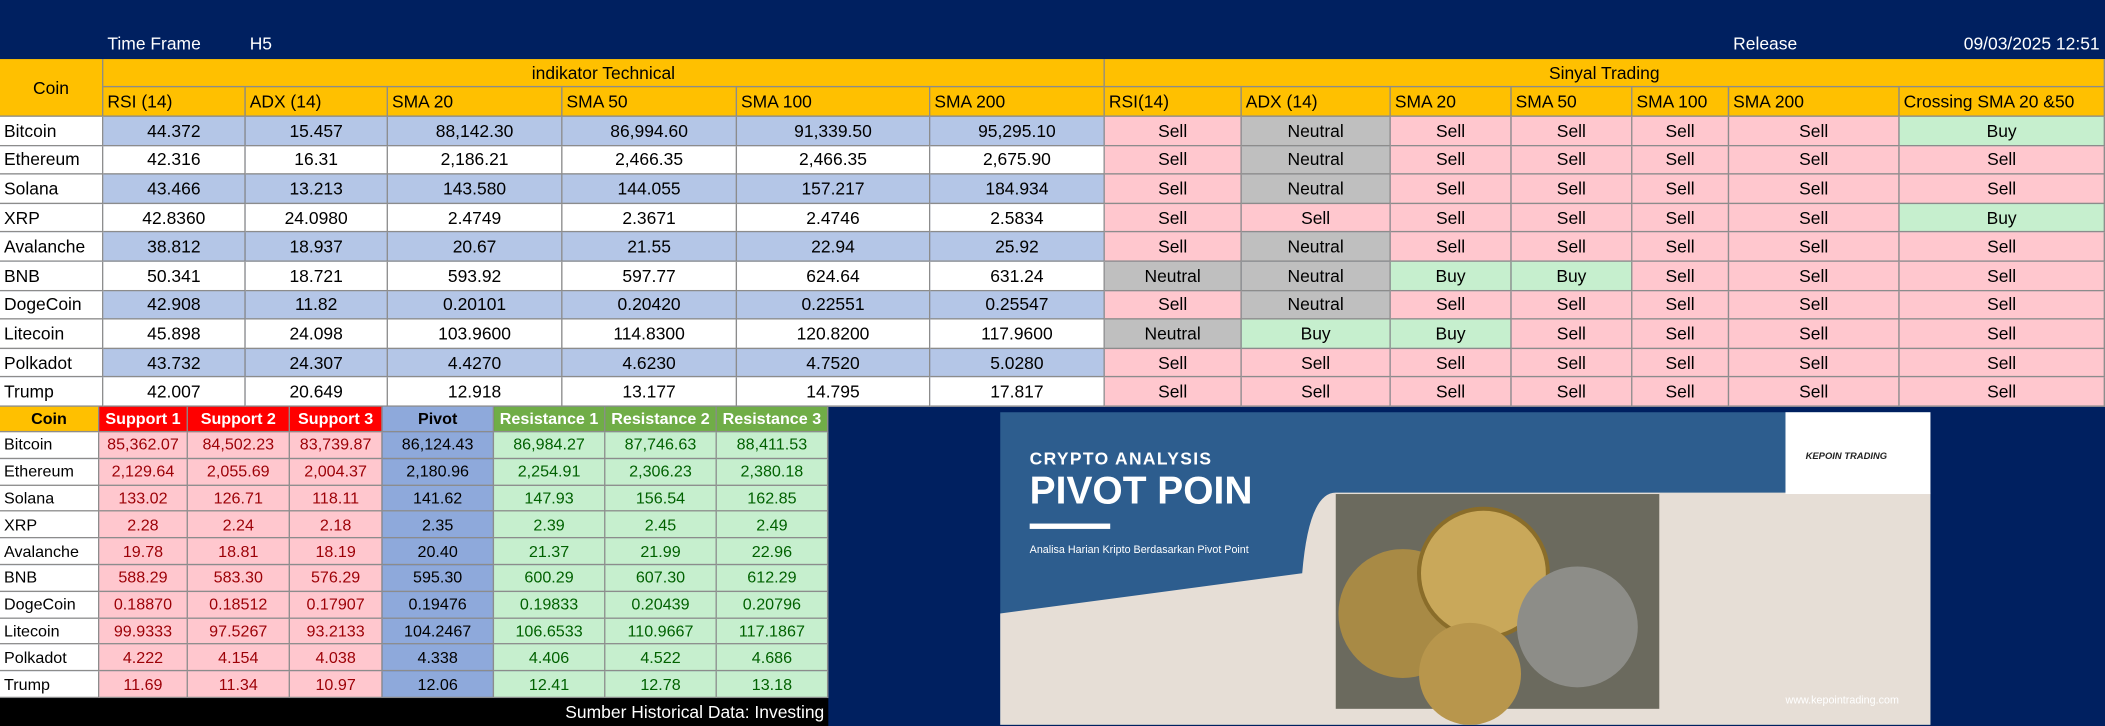 The image size is (2105, 726). What do you see at coordinates (475, 218) in the screenshot?
I see `indicator-value: 2.4749` at bounding box center [475, 218].